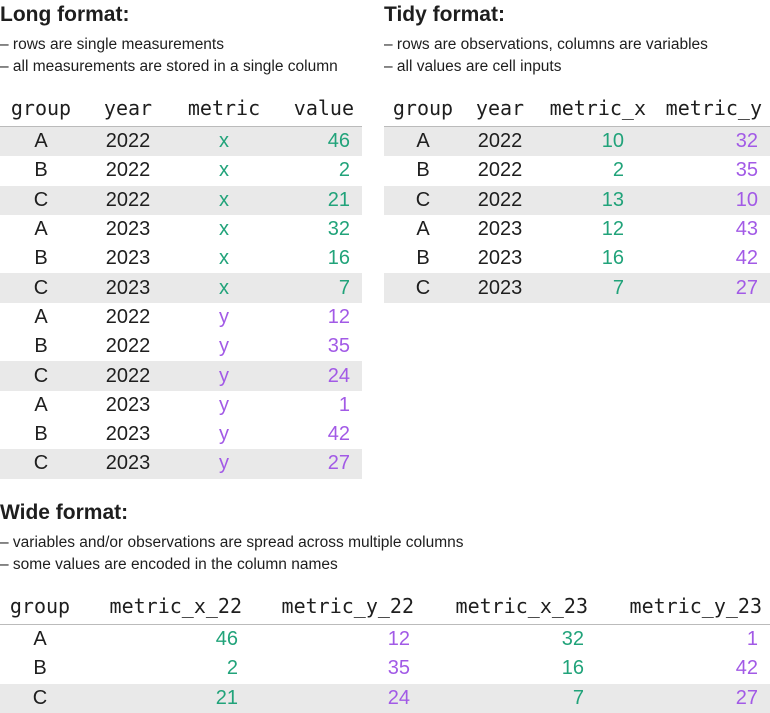 This screenshot has width=770, height=713. I want to click on cell-metric-y: 43, so click(746, 229).